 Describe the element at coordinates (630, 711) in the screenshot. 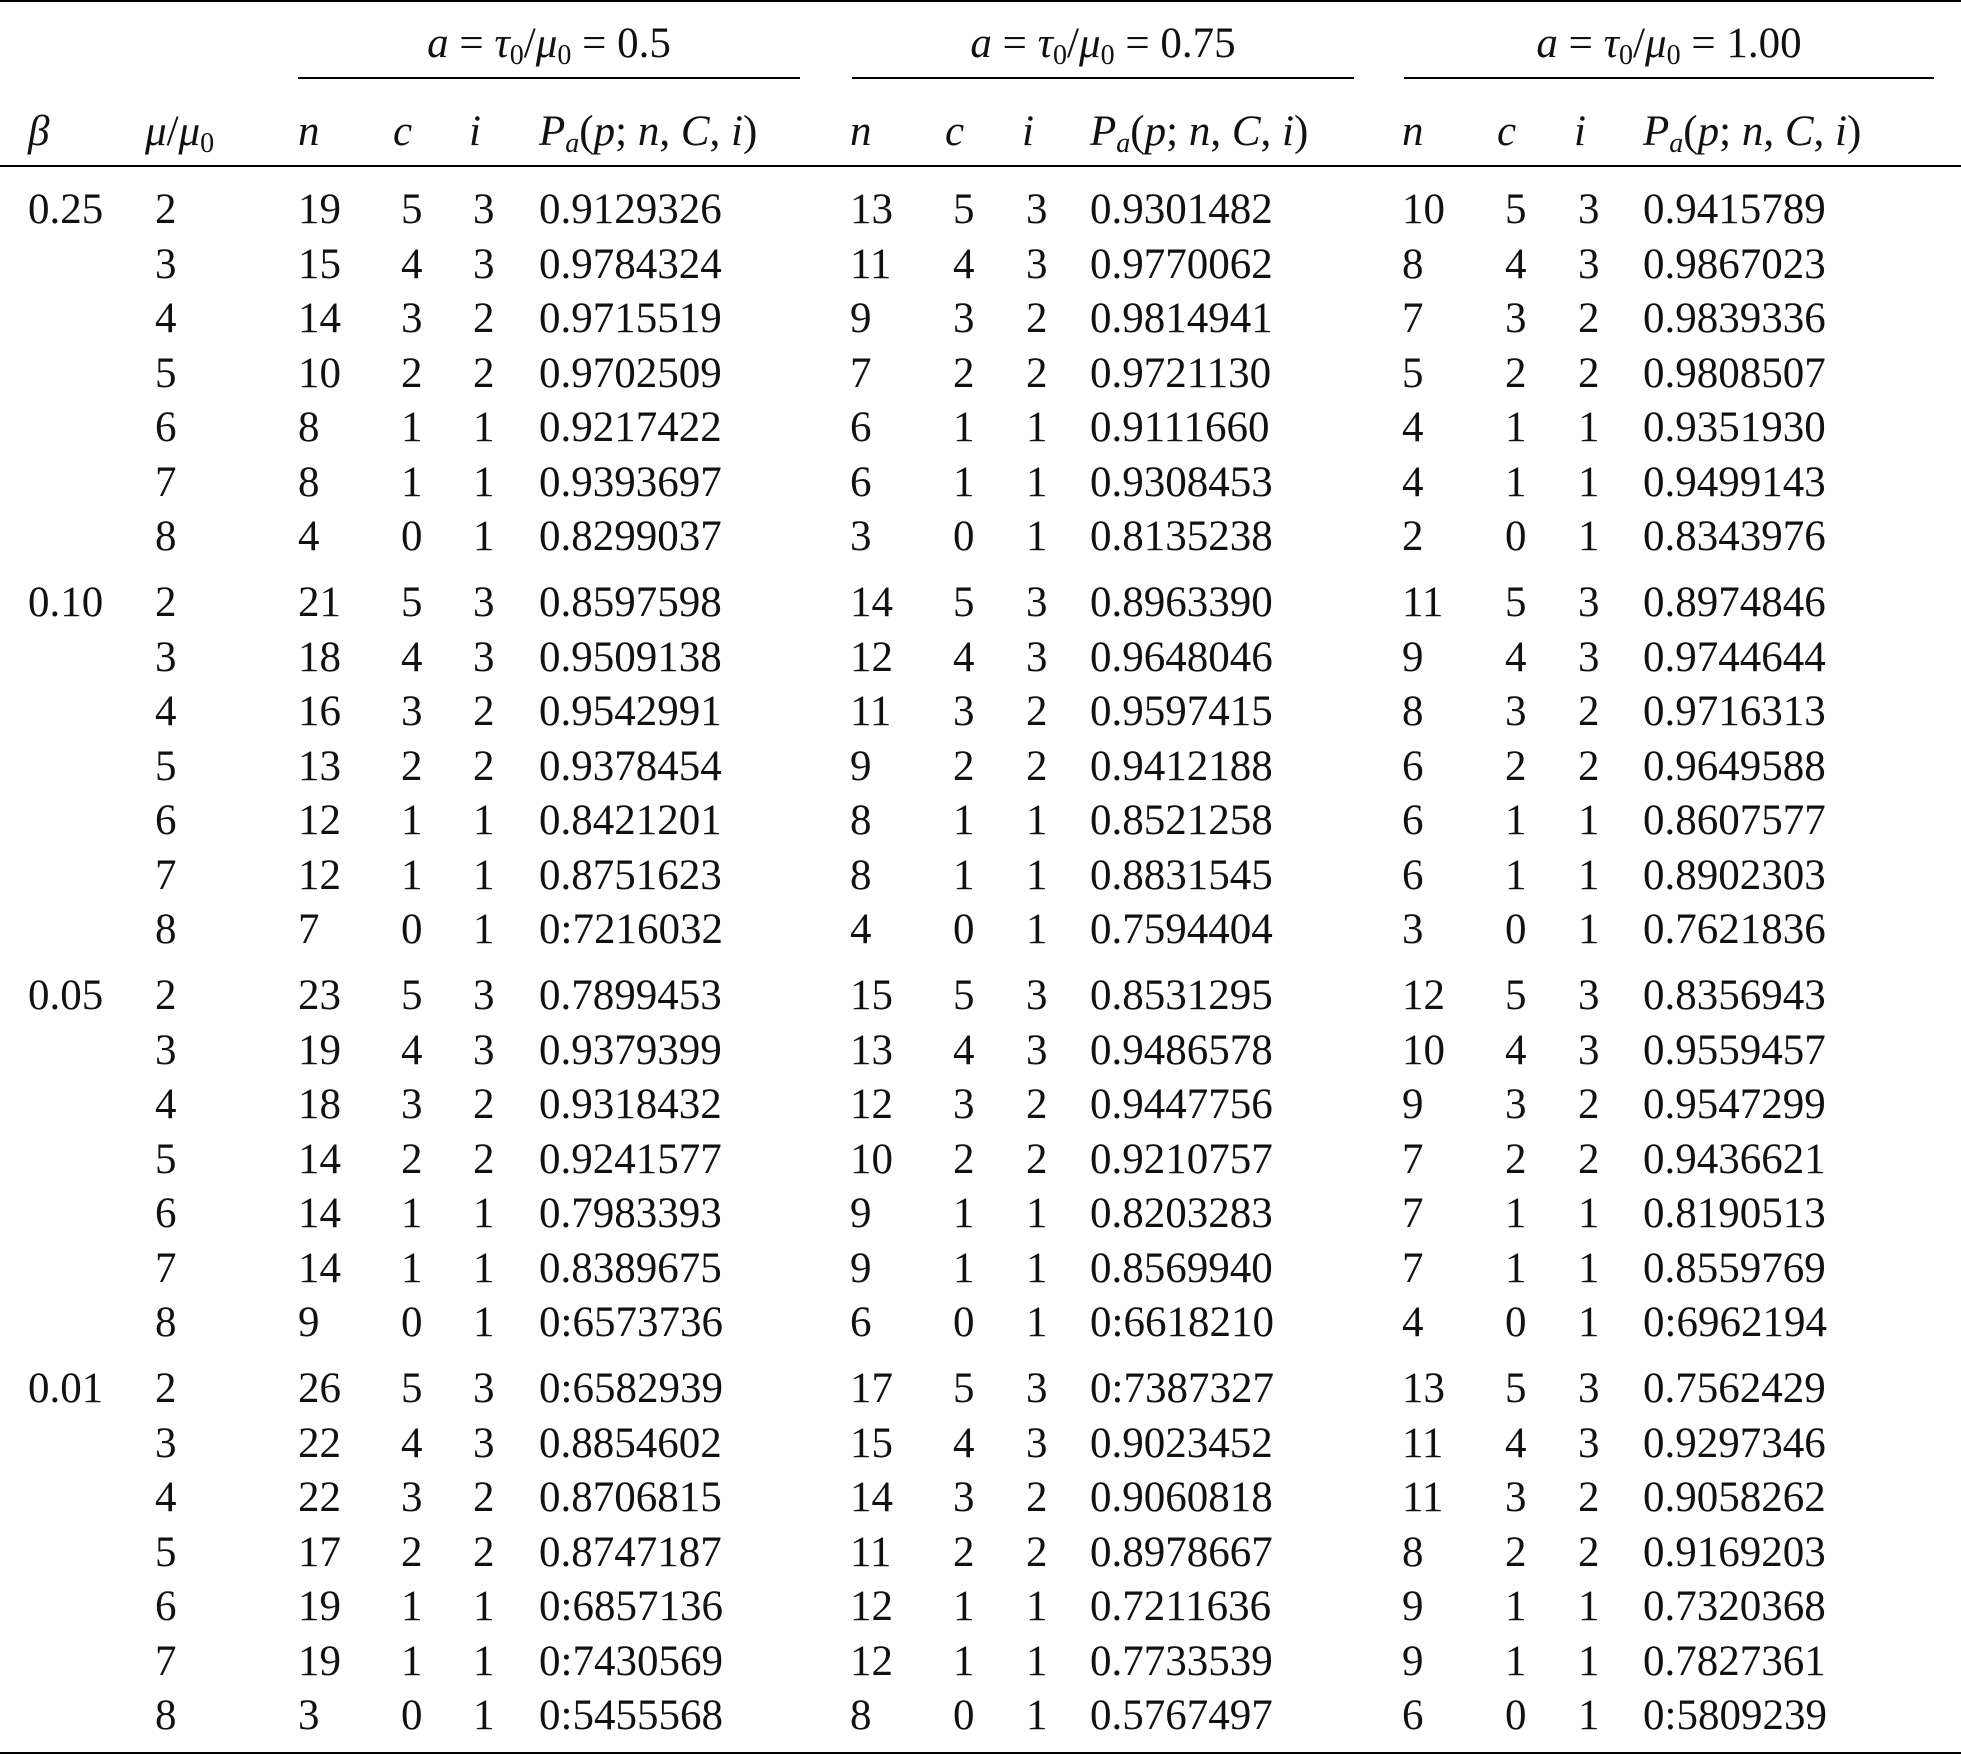

I see `cell-pa: 0.9542991` at that location.